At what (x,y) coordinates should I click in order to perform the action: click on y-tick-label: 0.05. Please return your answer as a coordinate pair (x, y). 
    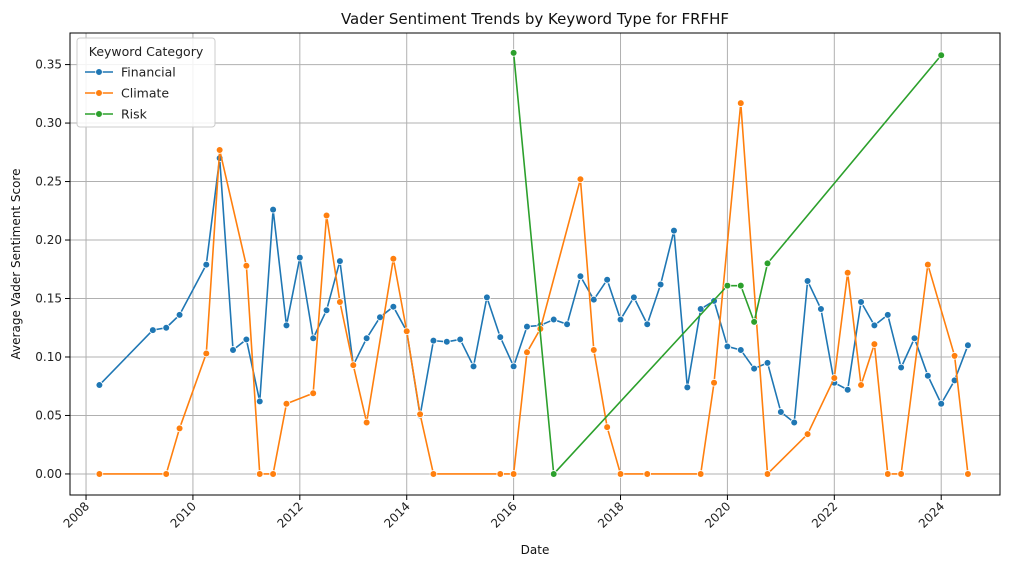
    Looking at the image, I should click on (48, 415).